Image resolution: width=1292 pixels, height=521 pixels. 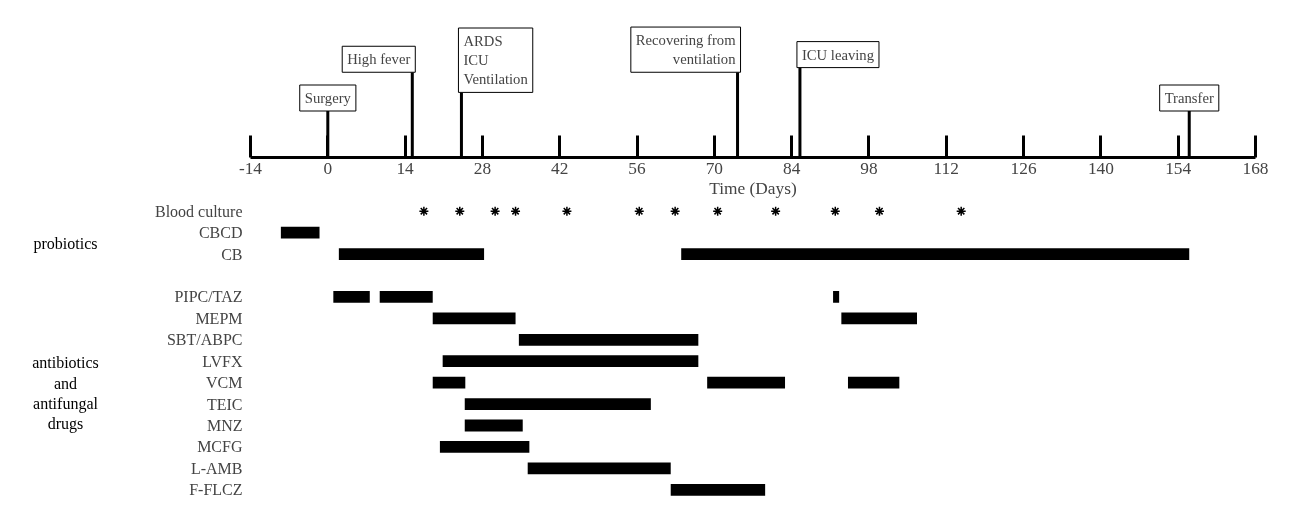 I want to click on x-tick-label: 140, so click(x=1100, y=168).